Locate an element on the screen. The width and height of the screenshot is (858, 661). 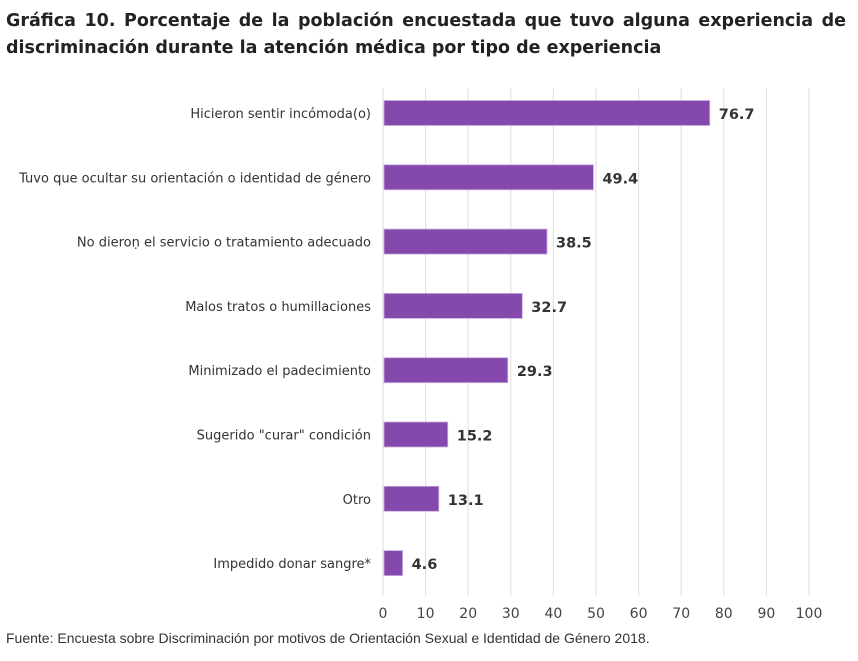
category-label: Impedido donar sangre* is located at coordinates (292, 564).